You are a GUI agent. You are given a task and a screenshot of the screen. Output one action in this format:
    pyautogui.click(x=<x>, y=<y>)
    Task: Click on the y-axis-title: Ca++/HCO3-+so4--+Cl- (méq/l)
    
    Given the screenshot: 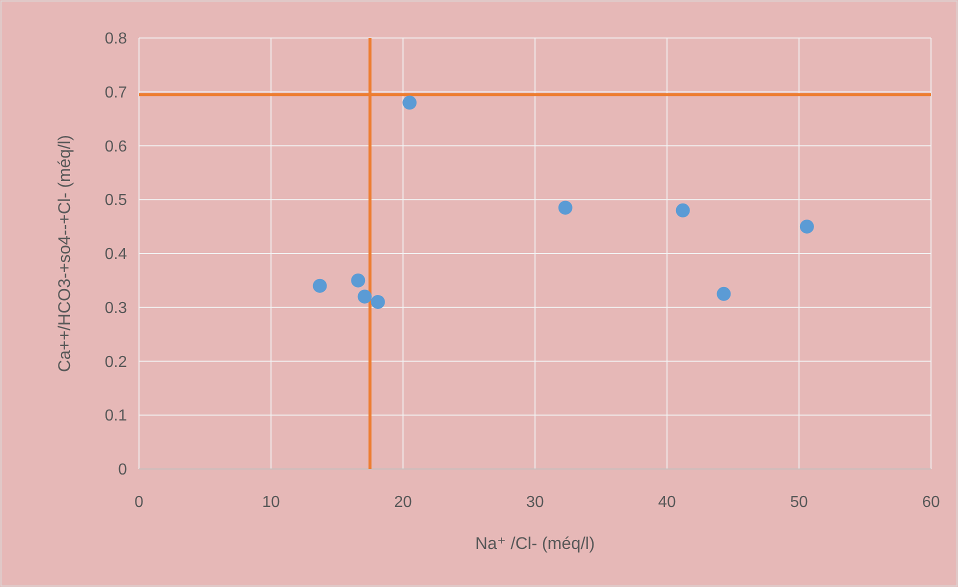 What is the action you would take?
    pyautogui.click(x=64, y=253)
    